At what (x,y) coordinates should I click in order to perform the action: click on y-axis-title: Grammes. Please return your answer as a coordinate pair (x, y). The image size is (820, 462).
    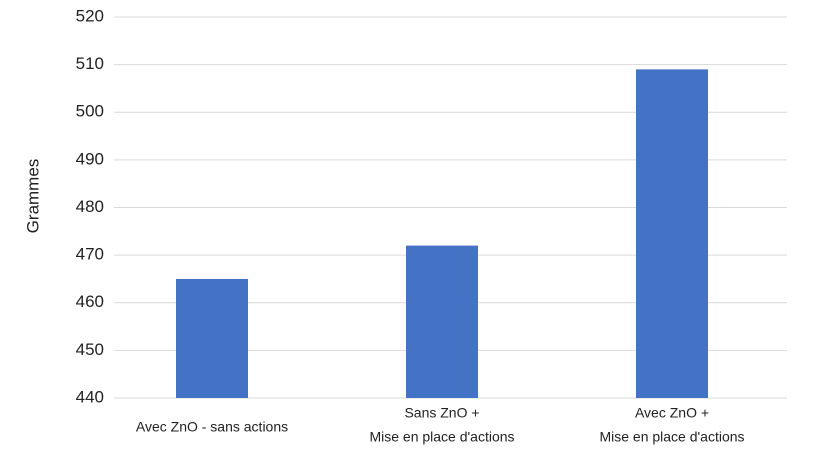
    Looking at the image, I should click on (32, 196).